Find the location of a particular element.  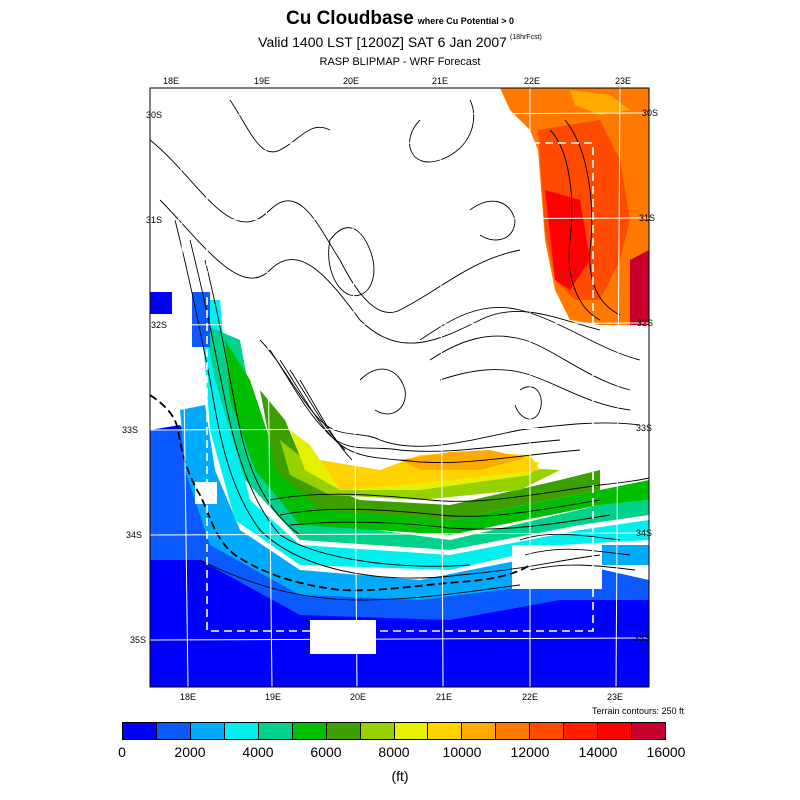

legend-units: (ft) is located at coordinates (400, 776).